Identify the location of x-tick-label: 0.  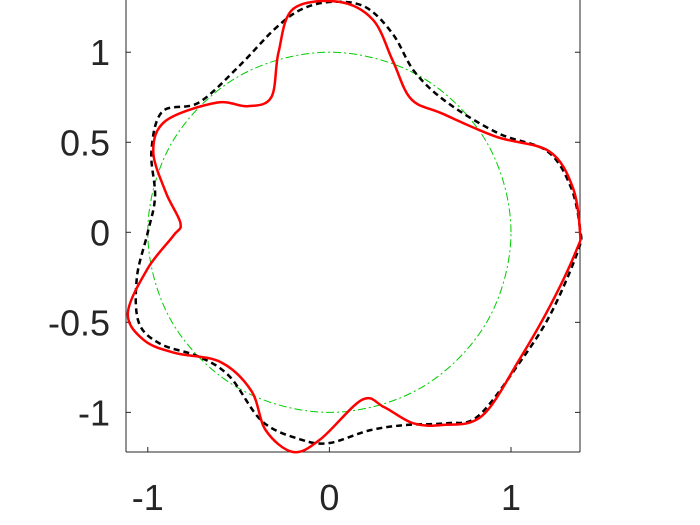
(329, 497).